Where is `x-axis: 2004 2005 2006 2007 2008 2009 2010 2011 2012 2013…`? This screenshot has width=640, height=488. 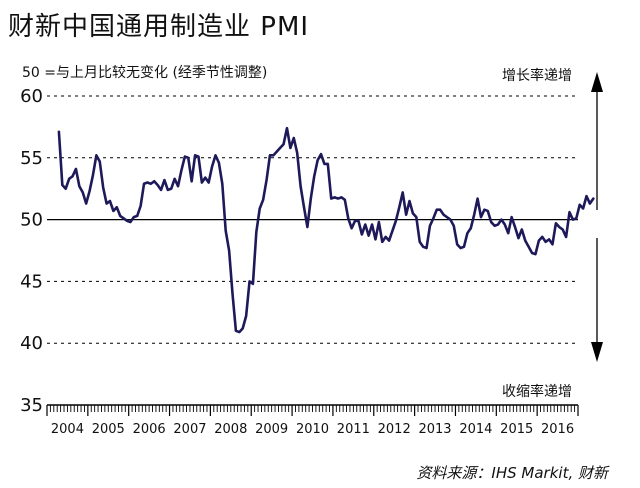 x-axis: 2004 2005 2006 2007 2008 2009 2010 2011 2012 2013… is located at coordinates (312, 420).